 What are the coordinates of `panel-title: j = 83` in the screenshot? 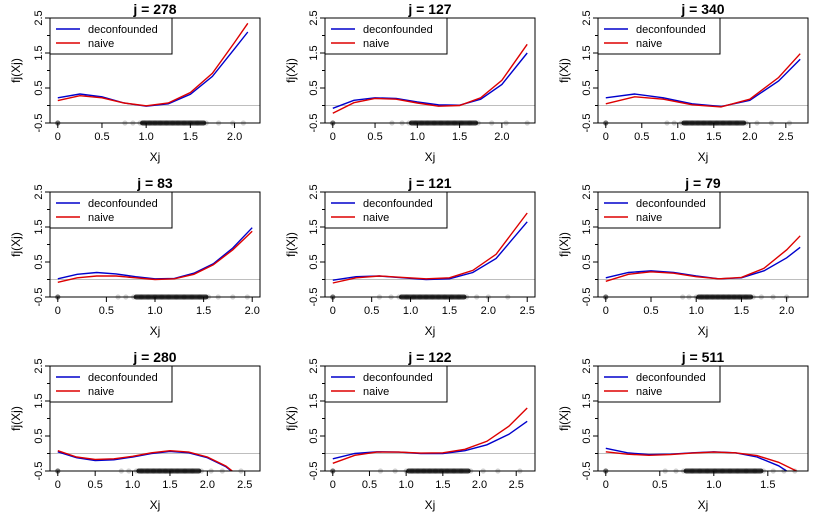 It's located at (154, 183).